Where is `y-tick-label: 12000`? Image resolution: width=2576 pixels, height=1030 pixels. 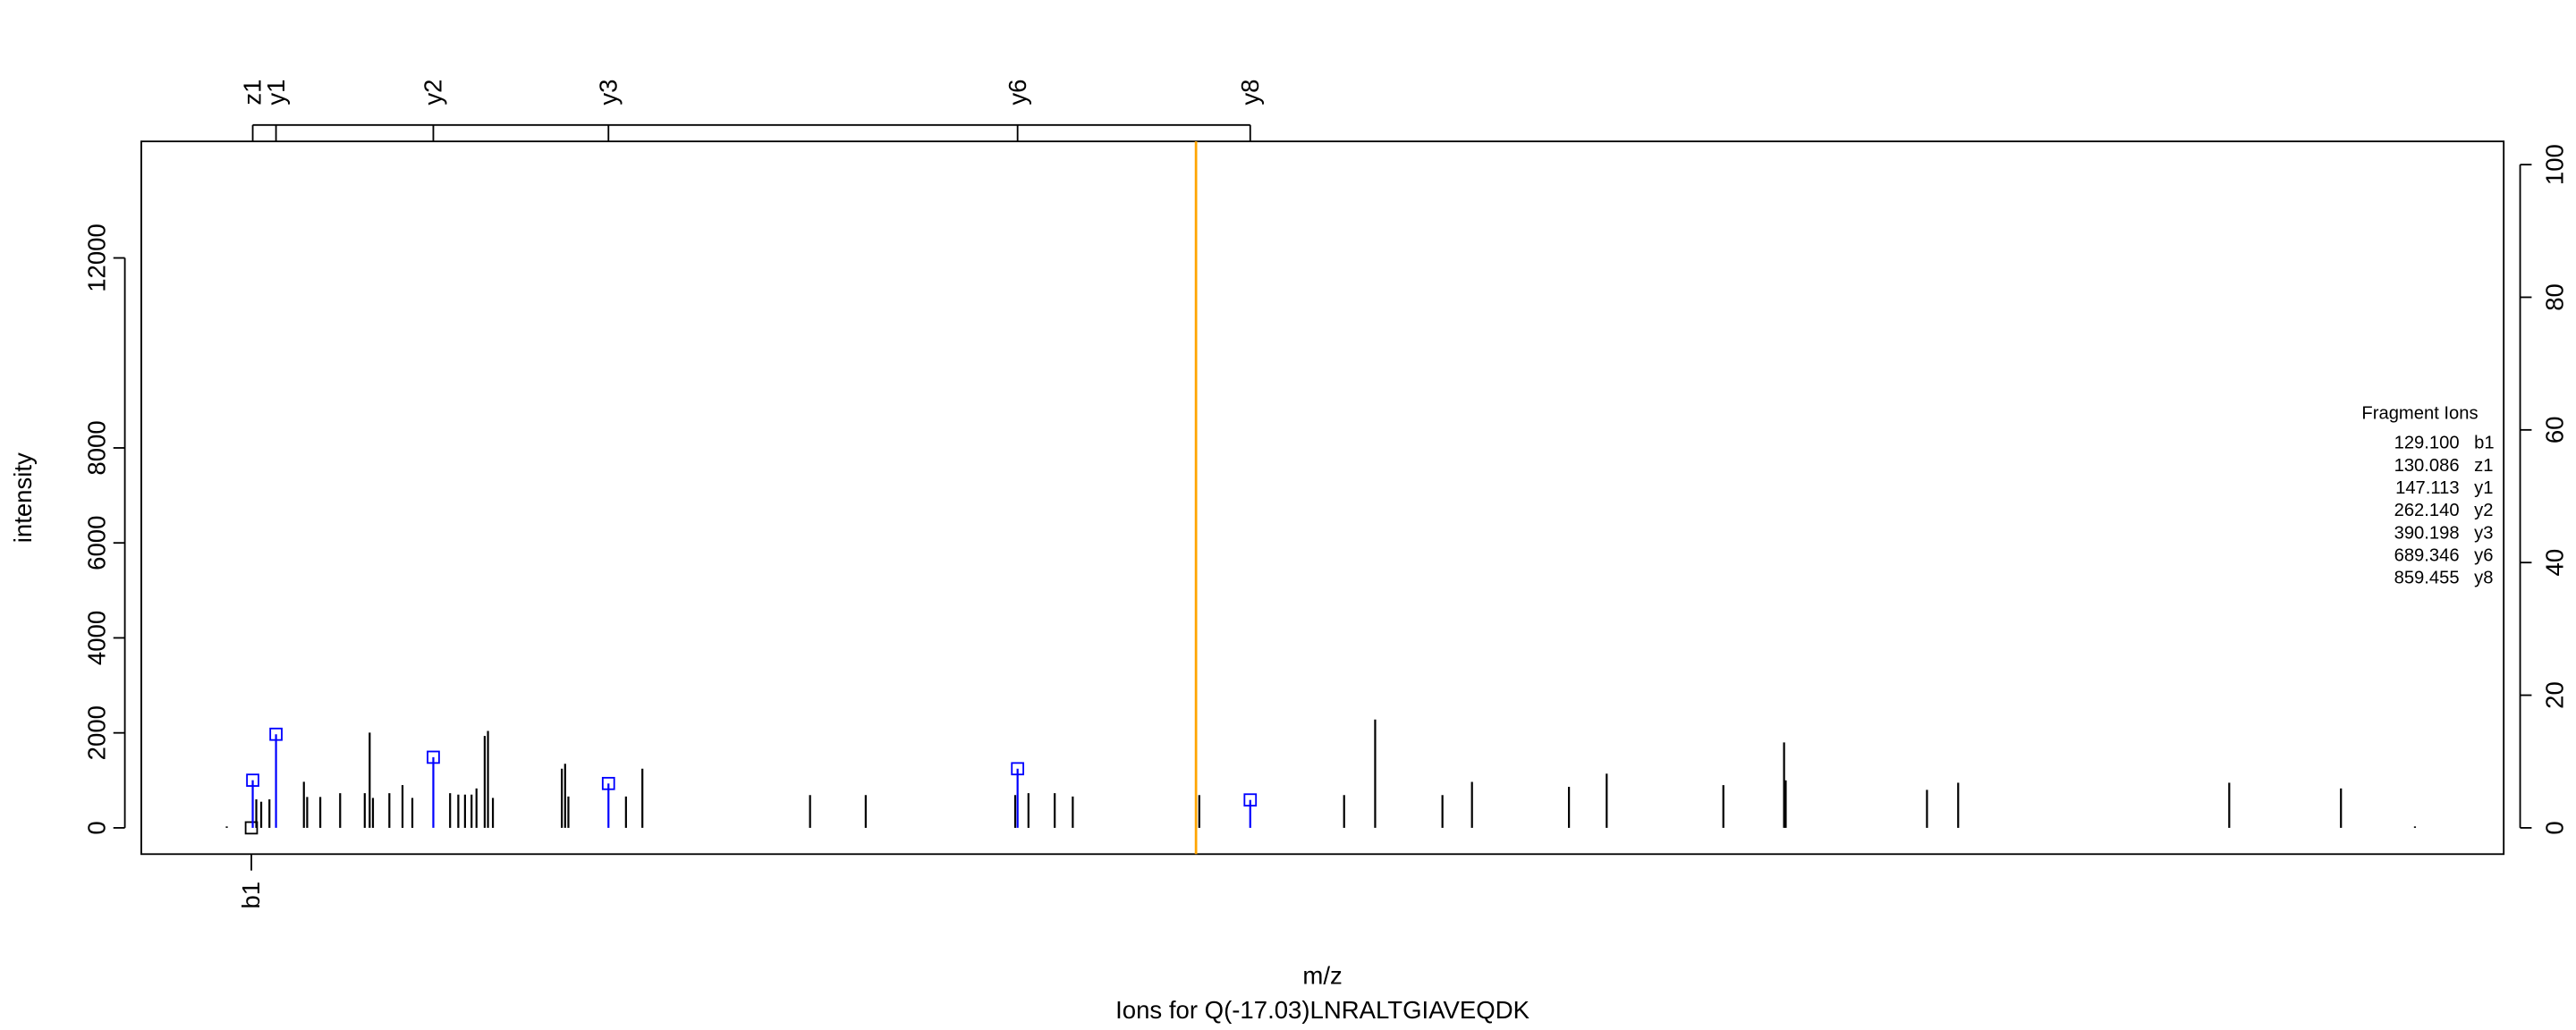
y-tick-label: 12000 is located at coordinates (97, 258).